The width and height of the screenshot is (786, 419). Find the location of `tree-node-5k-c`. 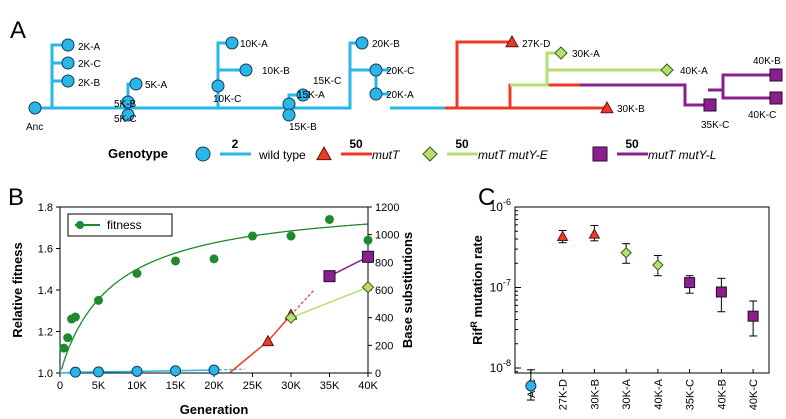

tree-node-5k-c is located at coordinates (128, 115).